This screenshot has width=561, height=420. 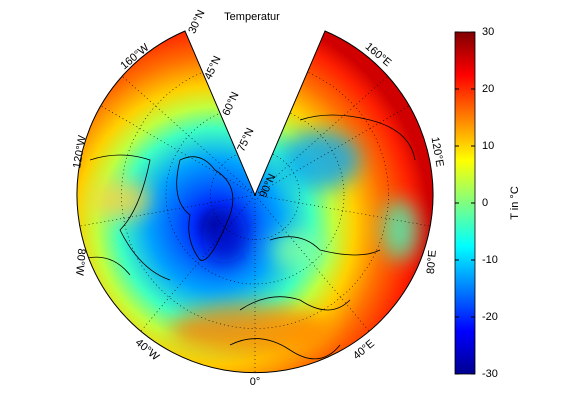 I want to click on latitude-label: 30°N, so click(x=196, y=21).